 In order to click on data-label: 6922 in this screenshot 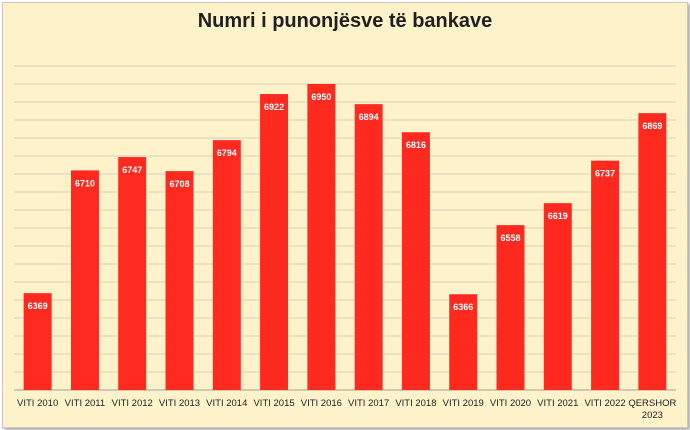, I will do `click(274, 107)`.